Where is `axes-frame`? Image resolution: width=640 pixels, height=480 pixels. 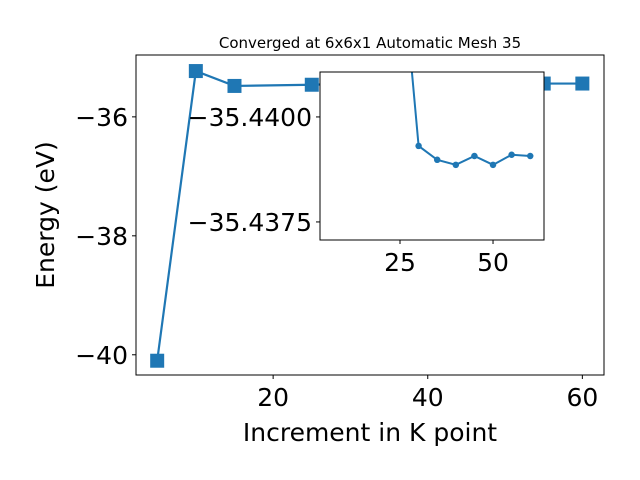
axes-frame is located at coordinates (432, 156).